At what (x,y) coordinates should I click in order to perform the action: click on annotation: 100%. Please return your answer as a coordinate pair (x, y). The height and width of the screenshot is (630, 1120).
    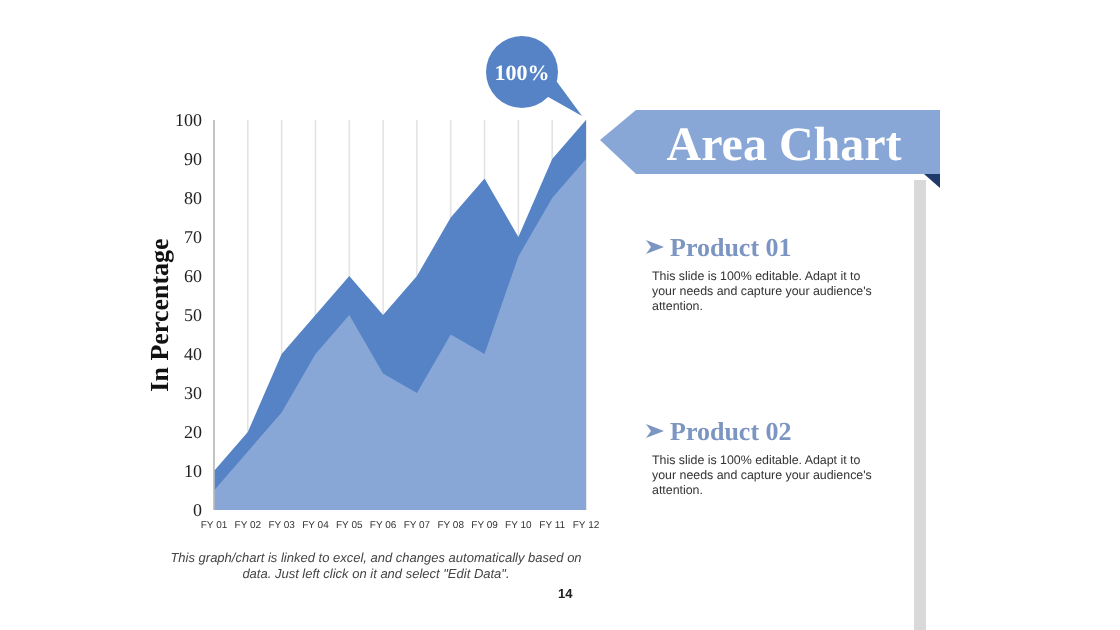
    Looking at the image, I should click on (522, 74).